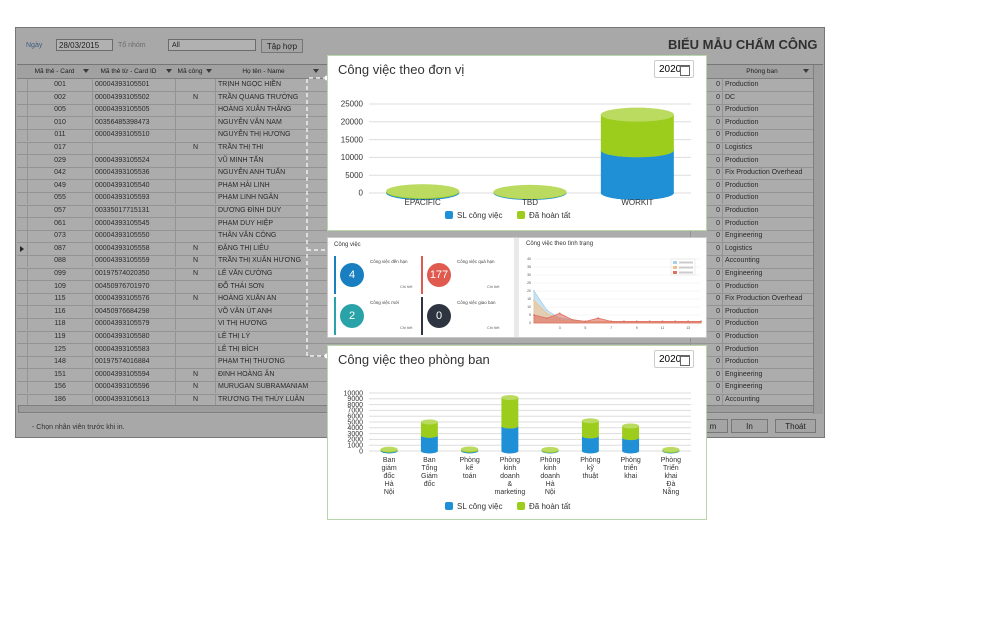 This screenshot has width=1000, height=628. Describe the element at coordinates (355, 417) in the screenshot. I see `y-tick-label: 6000` at that location.